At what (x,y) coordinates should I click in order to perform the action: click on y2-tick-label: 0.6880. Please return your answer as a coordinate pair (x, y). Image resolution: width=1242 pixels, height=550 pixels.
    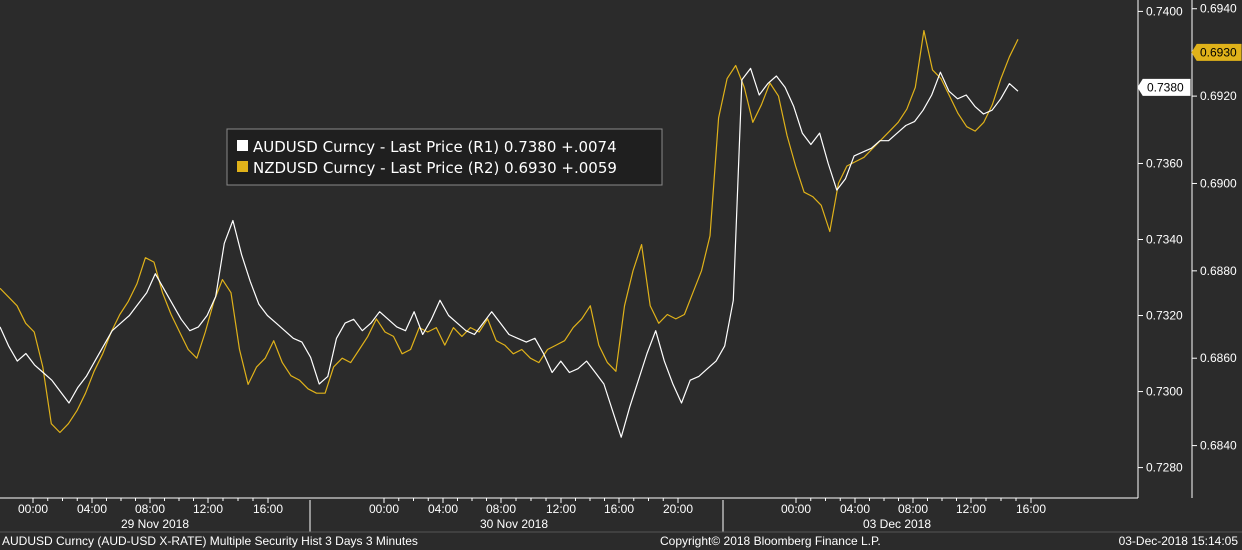
    Looking at the image, I should click on (1218, 271).